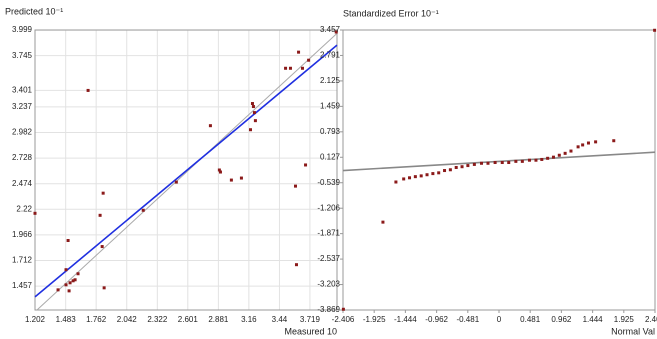 The image size is (657, 339). What do you see at coordinates (330, 55) in the screenshot?
I see `y-tick-label: 2.791` at bounding box center [330, 55].